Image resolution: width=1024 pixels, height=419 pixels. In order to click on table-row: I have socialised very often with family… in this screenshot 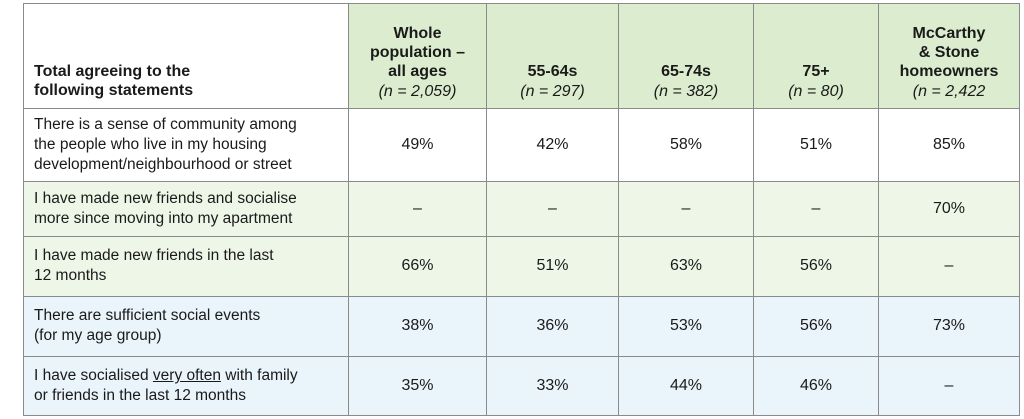, I will do `click(521, 386)`.